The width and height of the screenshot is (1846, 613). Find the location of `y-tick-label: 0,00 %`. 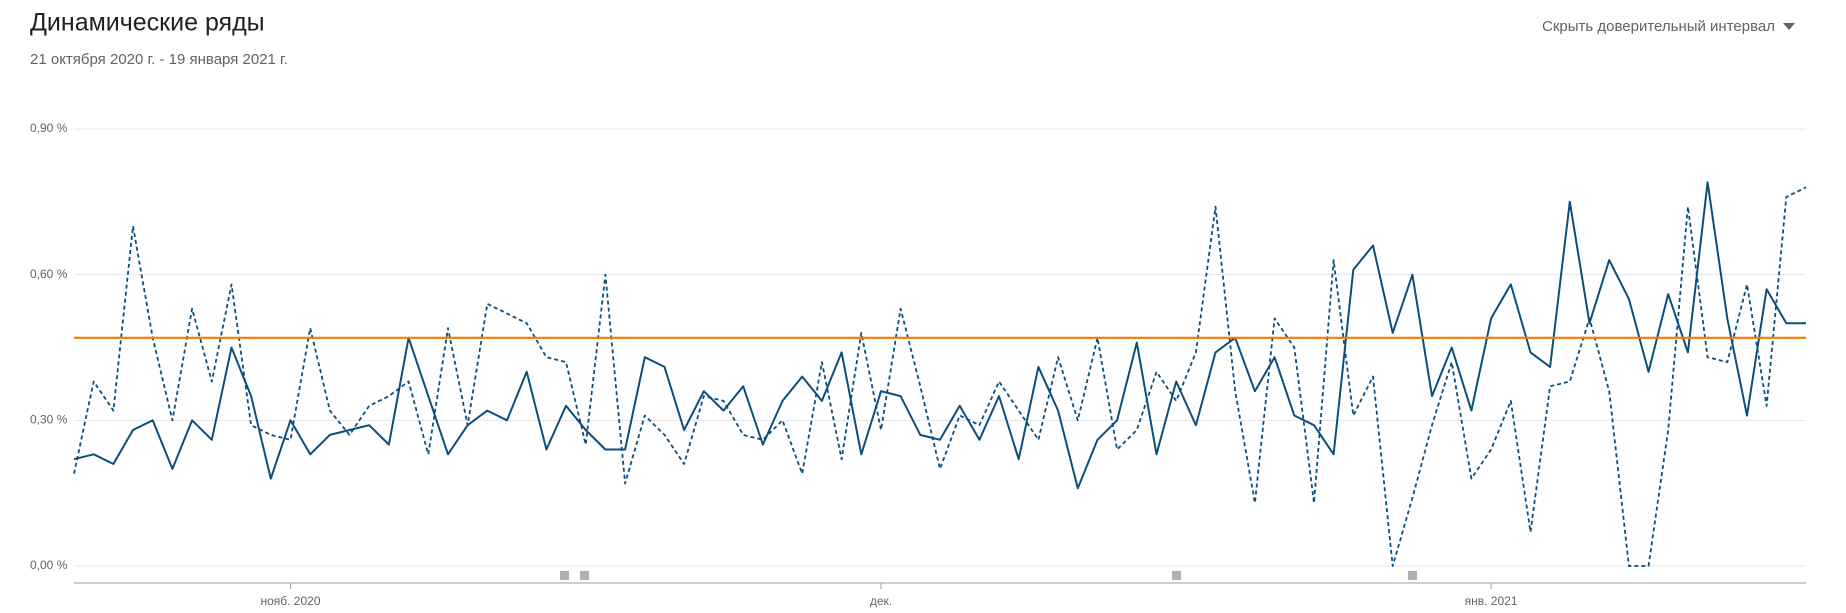

y-tick-label: 0,00 % is located at coordinates (49, 565).